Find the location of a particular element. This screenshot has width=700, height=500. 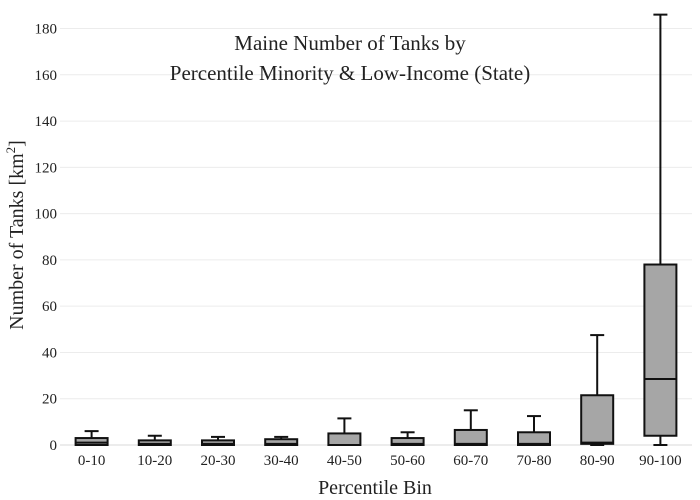

y-tick-label-60: 60 is located at coordinates (49, 307).